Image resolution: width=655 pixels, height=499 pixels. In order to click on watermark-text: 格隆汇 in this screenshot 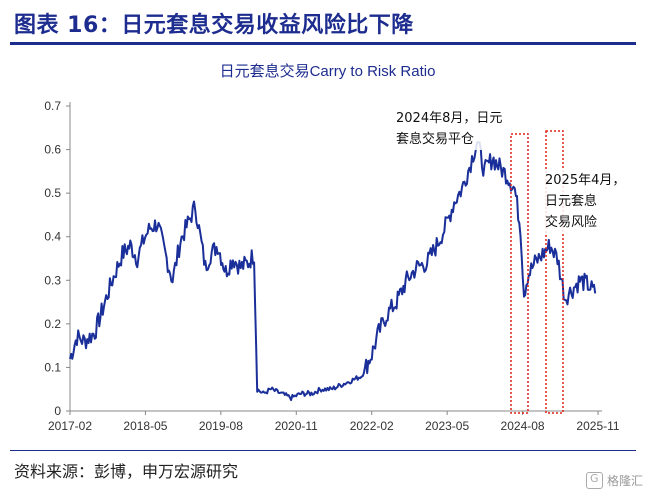, I will do `click(624, 481)`.